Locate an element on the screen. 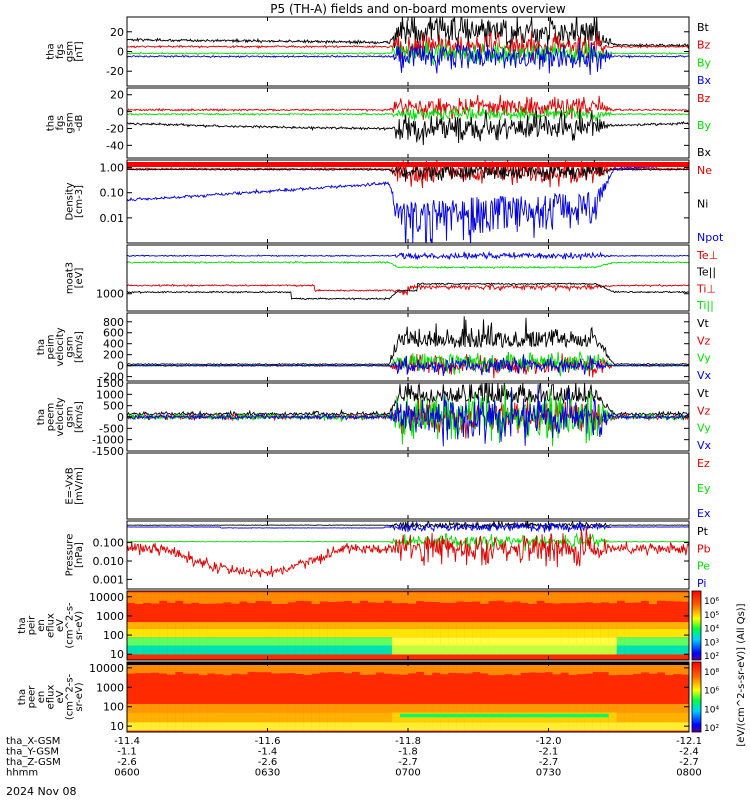 The height and width of the screenshot is (800, 750). ytick-label-peim-velocity: 0 is located at coordinates (120, 366).